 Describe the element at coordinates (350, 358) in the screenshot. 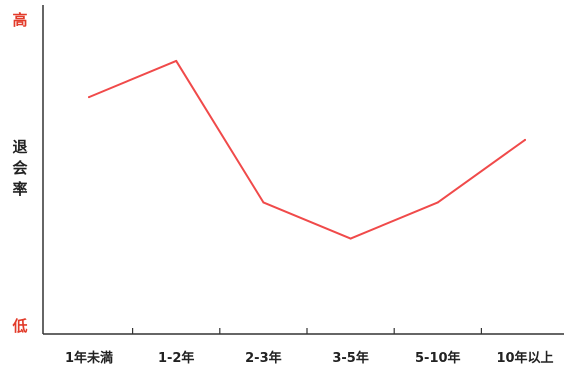

I see `x-tick-label: 3-5年` at that location.